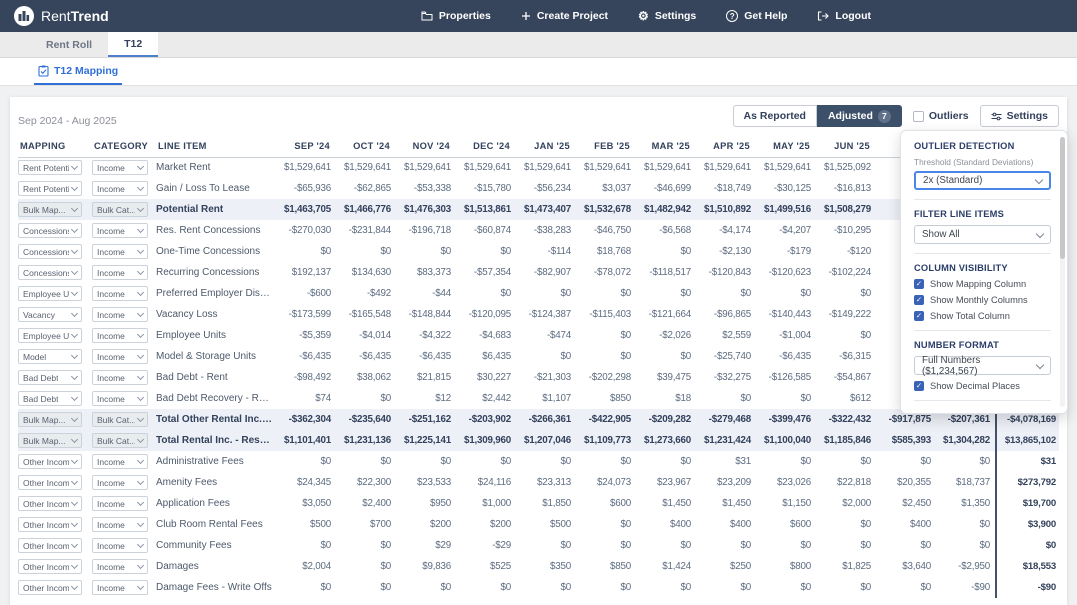 Image resolution: width=1077 pixels, height=605 pixels. What do you see at coordinates (850, 272) in the screenshot?
I see `value-cell: -$102,224` at bounding box center [850, 272].